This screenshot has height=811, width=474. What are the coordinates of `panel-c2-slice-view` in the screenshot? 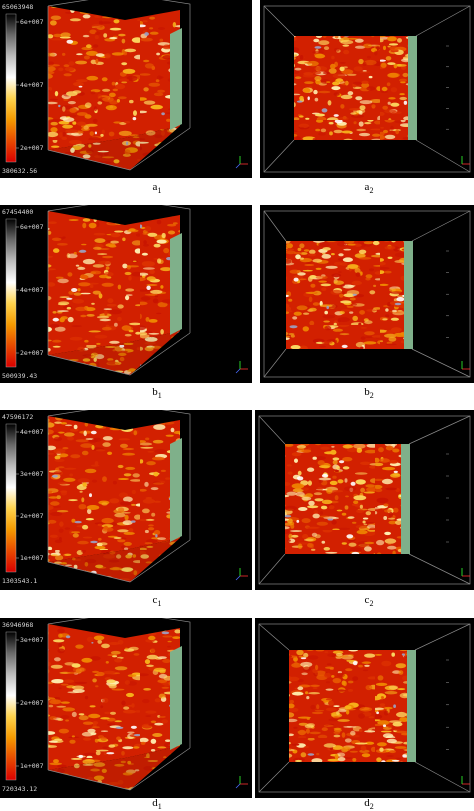 It's located at (364, 500).